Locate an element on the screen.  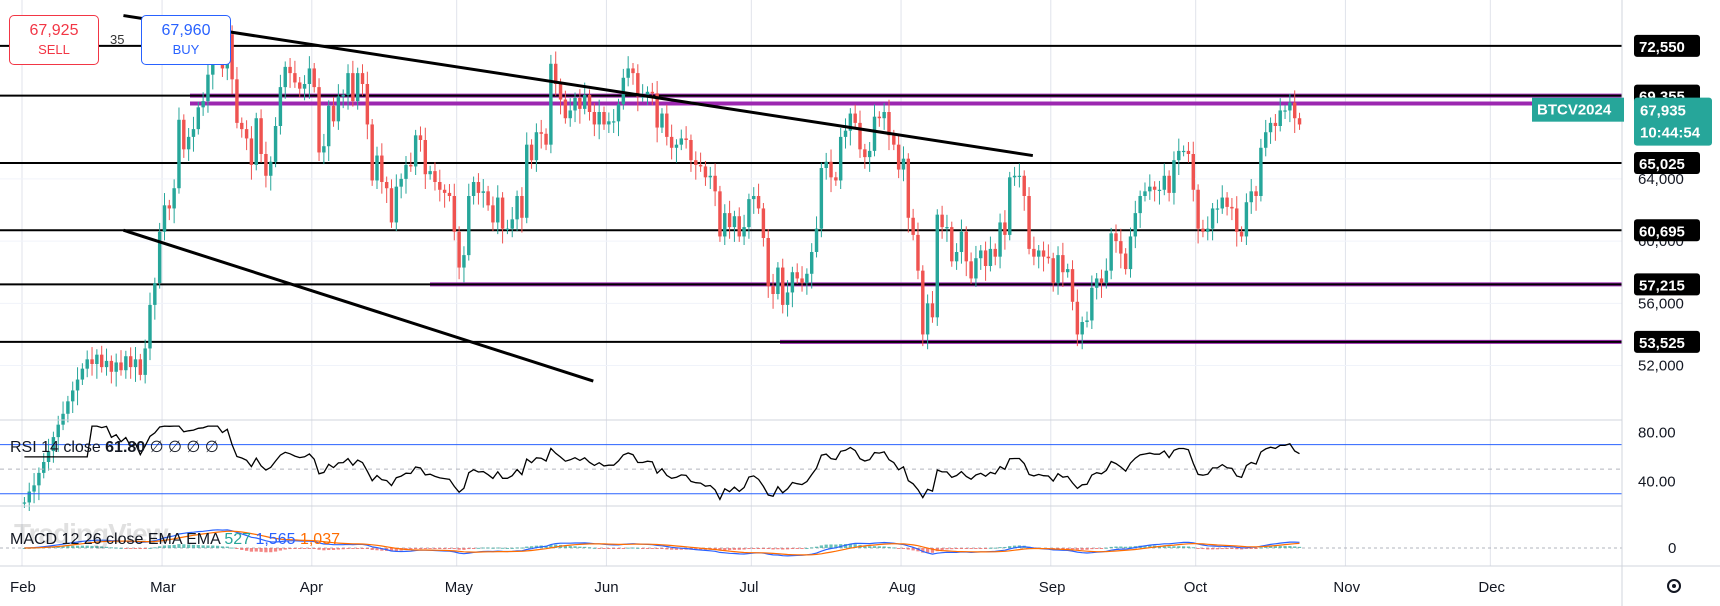
month-label-sep: Sep is located at coordinates (1052, 587).